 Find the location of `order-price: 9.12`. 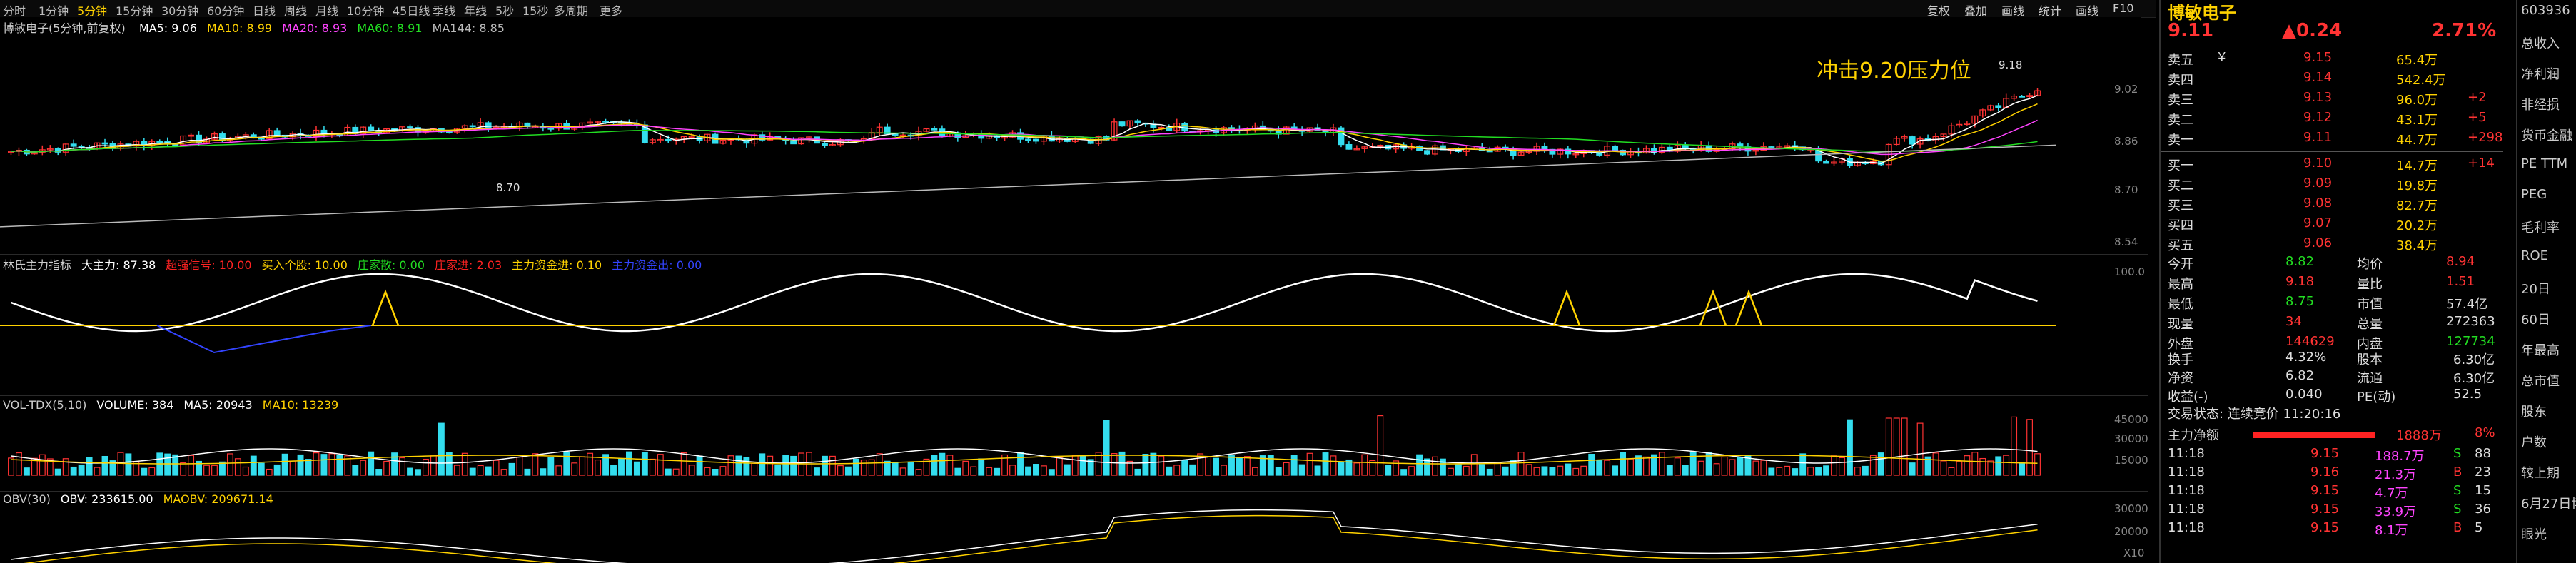

order-price: 9.12 is located at coordinates (2318, 117).